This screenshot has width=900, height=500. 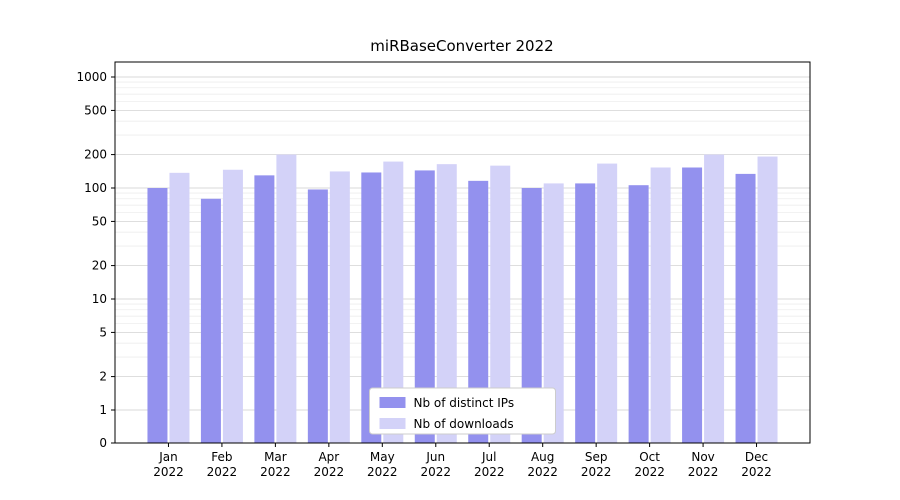 What do you see at coordinates (328, 457) in the screenshot?
I see `x-tick-label-month: Apr` at bounding box center [328, 457].